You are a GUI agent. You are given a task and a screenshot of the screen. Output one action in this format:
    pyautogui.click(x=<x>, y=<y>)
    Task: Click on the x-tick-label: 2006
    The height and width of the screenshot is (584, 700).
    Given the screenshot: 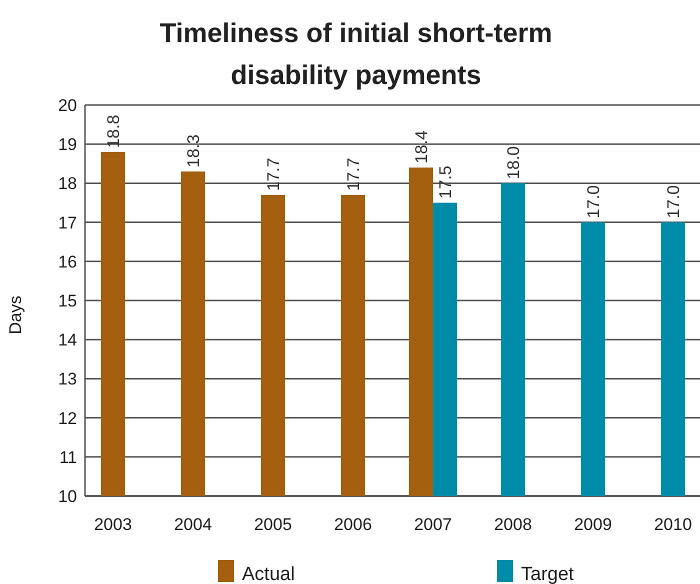 What is the action you would take?
    pyautogui.click(x=353, y=524)
    